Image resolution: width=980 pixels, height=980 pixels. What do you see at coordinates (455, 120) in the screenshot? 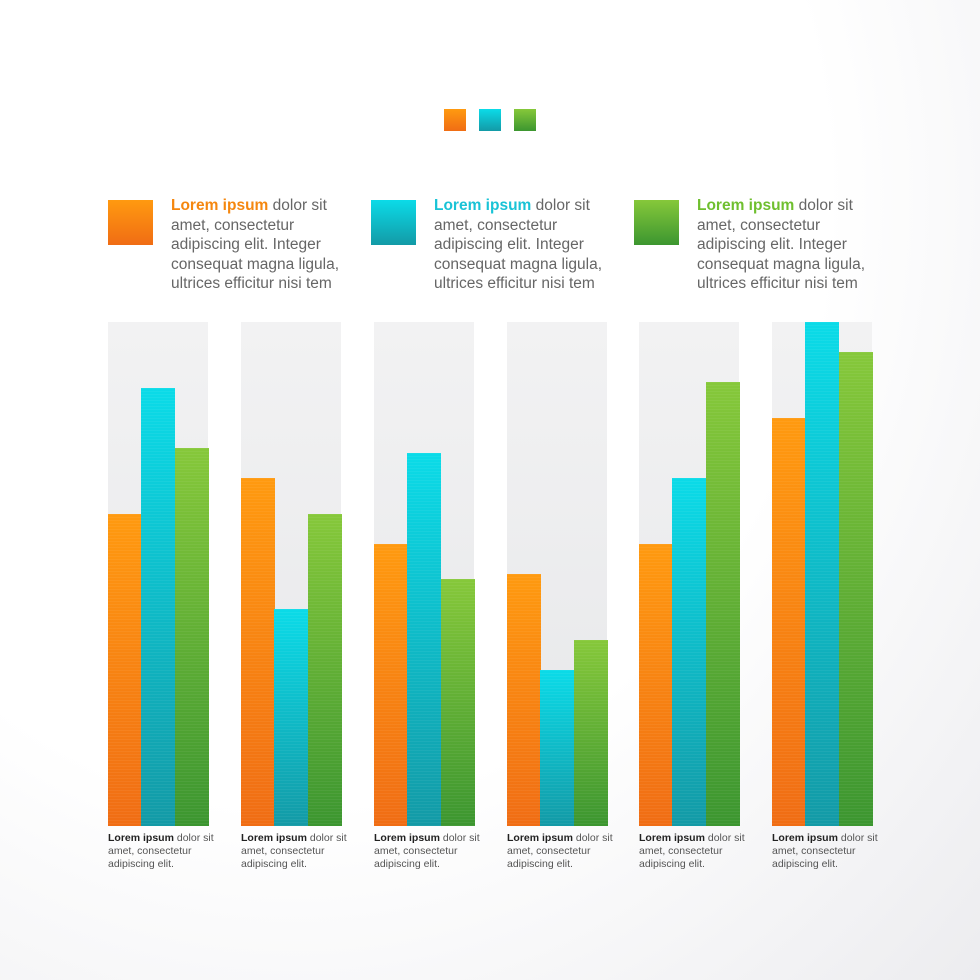
I see `orange-dot` at bounding box center [455, 120].